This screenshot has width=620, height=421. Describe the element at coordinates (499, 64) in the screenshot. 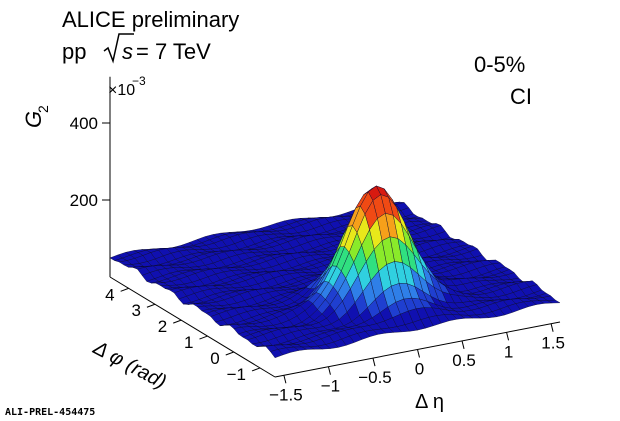

I see `centrality-label: 0-5%` at that location.